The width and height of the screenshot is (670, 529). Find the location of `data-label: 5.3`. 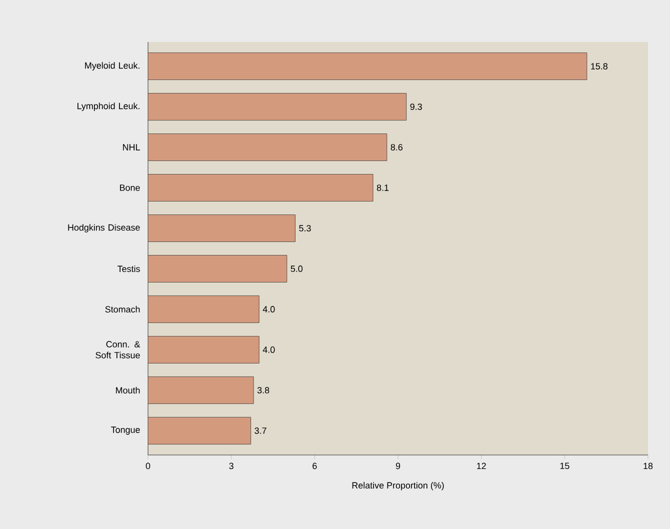

data-label: 5.3 is located at coordinates (305, 228).